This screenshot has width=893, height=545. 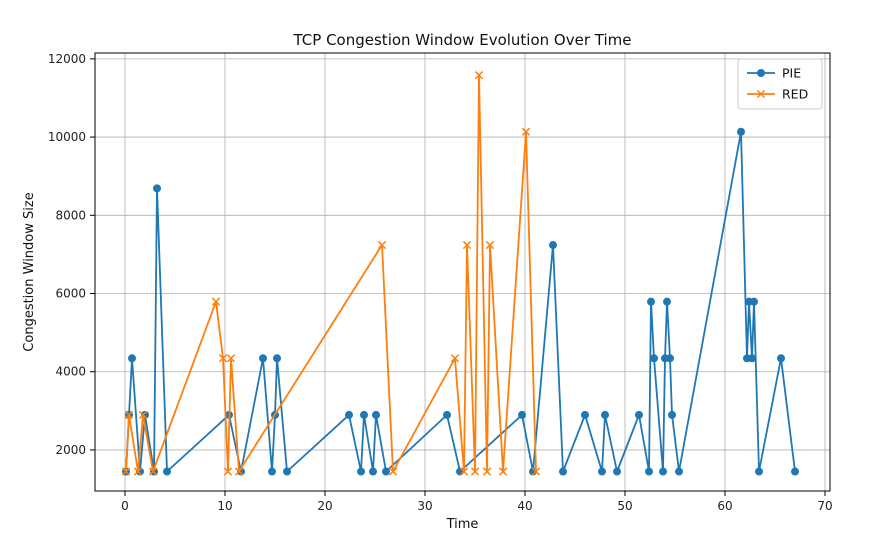 I want to click on y-tick-label: 6000, so click(x=70, y=294).